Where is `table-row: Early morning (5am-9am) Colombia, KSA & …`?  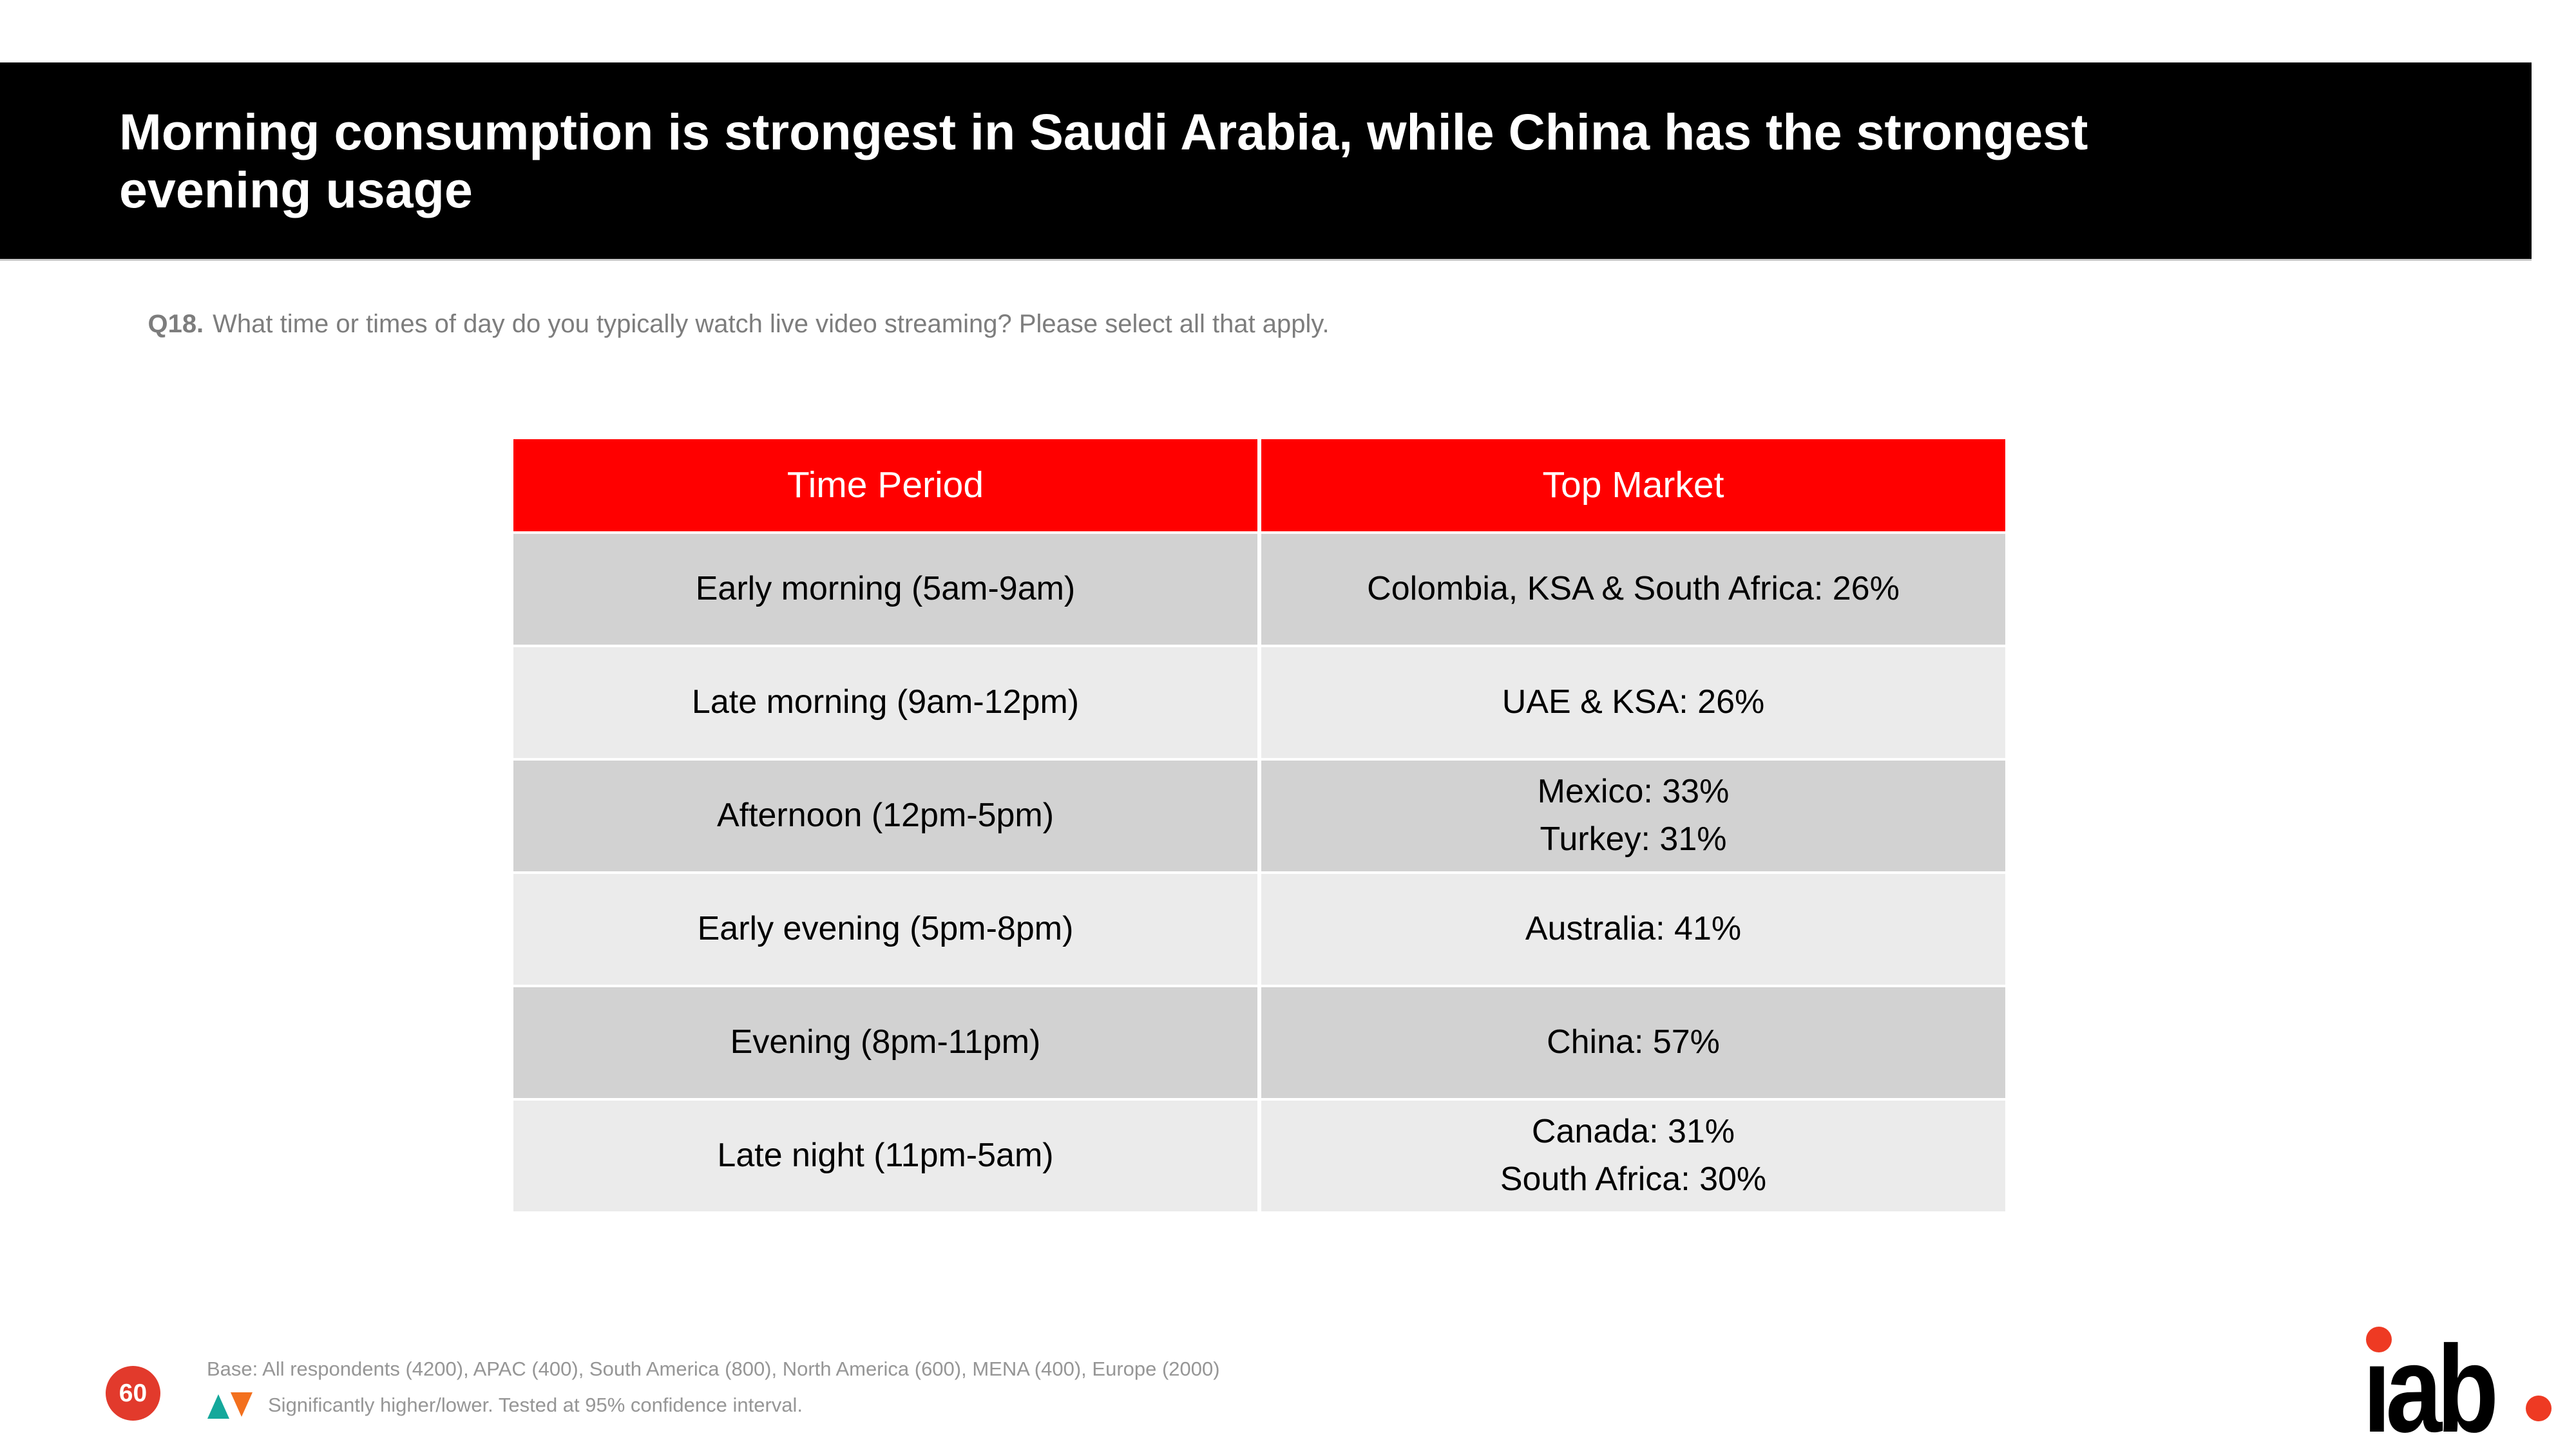
table-row: Early morning (5am-9am) Colombia, KSA & … is located at coordinates (1259, 589).